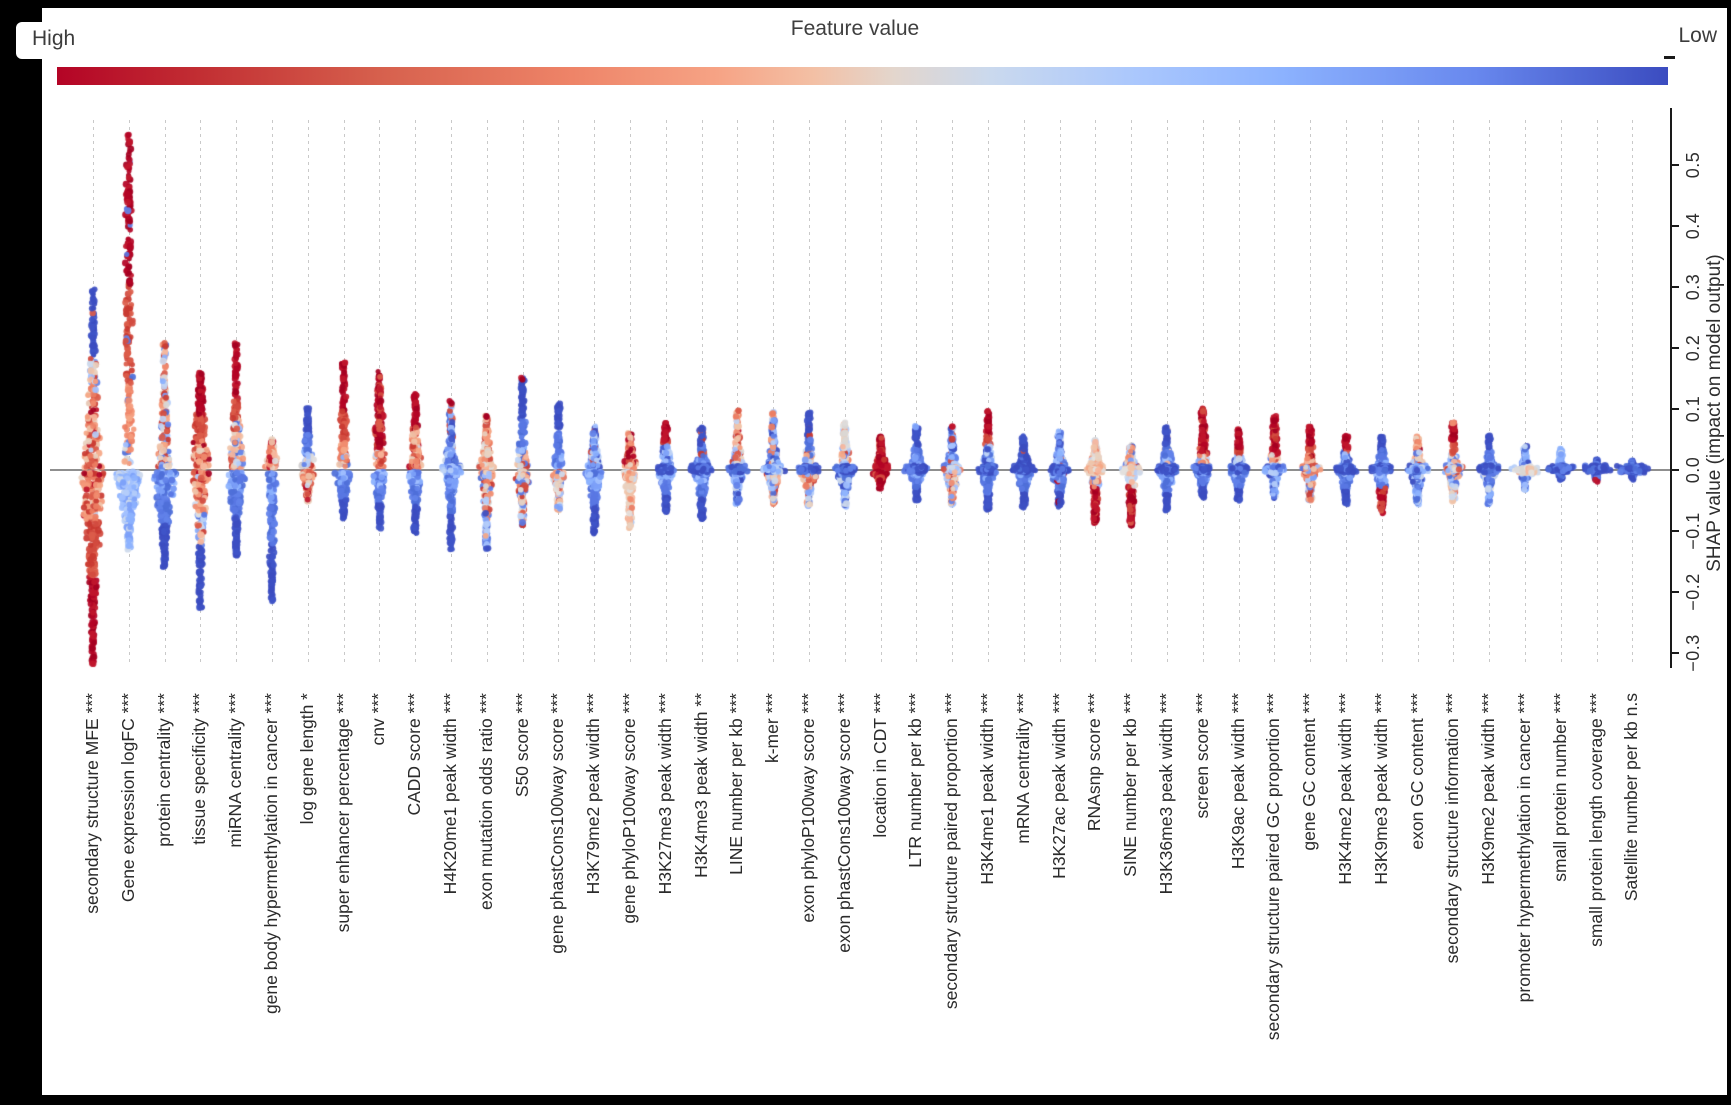 Image resolution: width=1731 pixels, height=1105 pixels. I want to click on feature-label: gene body hypermethylation in cancer ***, so click(271, 854).